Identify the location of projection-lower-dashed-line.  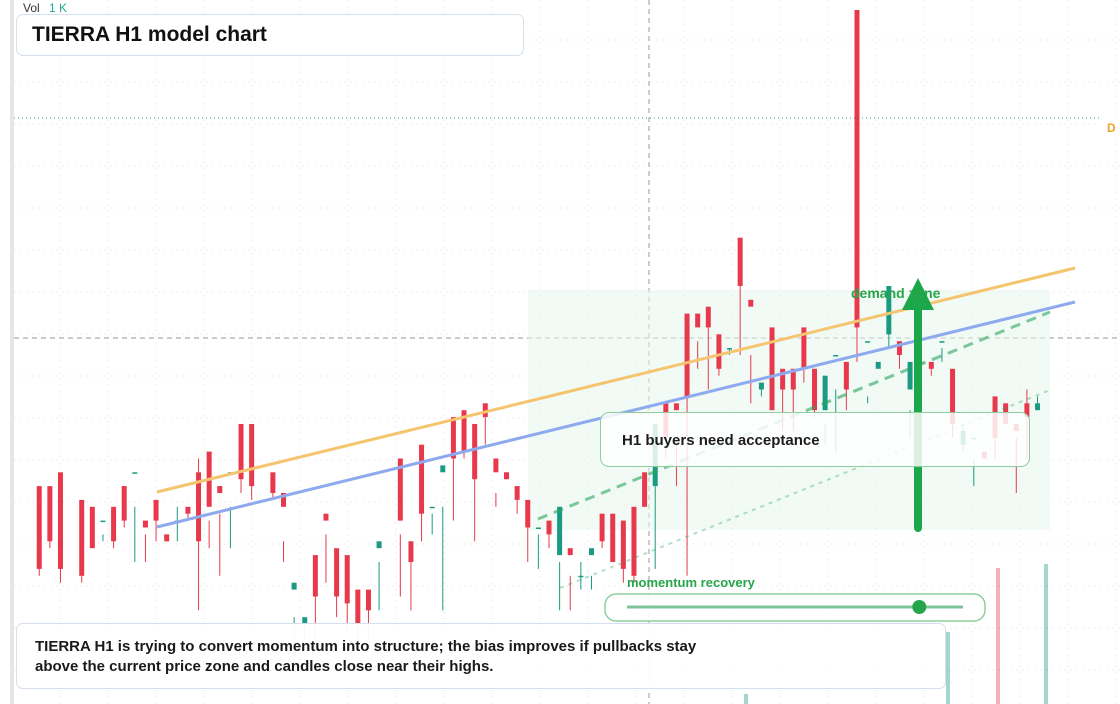
(805, 489).